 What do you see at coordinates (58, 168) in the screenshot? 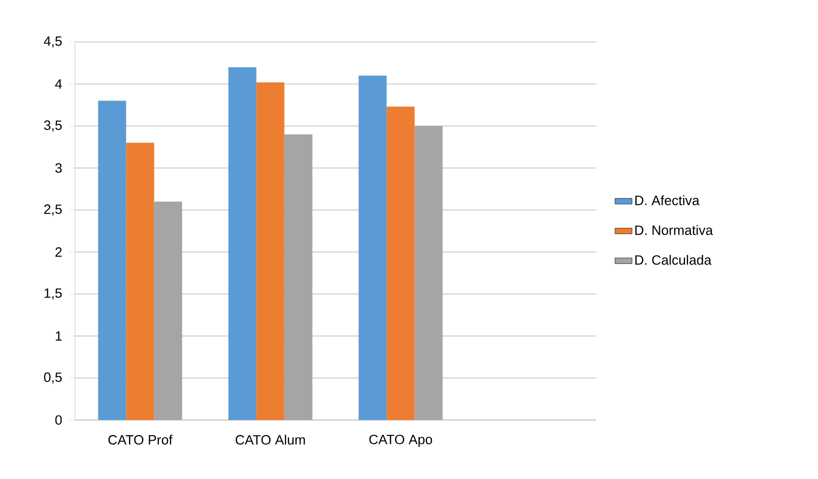
I see `y-tick-label: 3` at bounding box center [58, 168].